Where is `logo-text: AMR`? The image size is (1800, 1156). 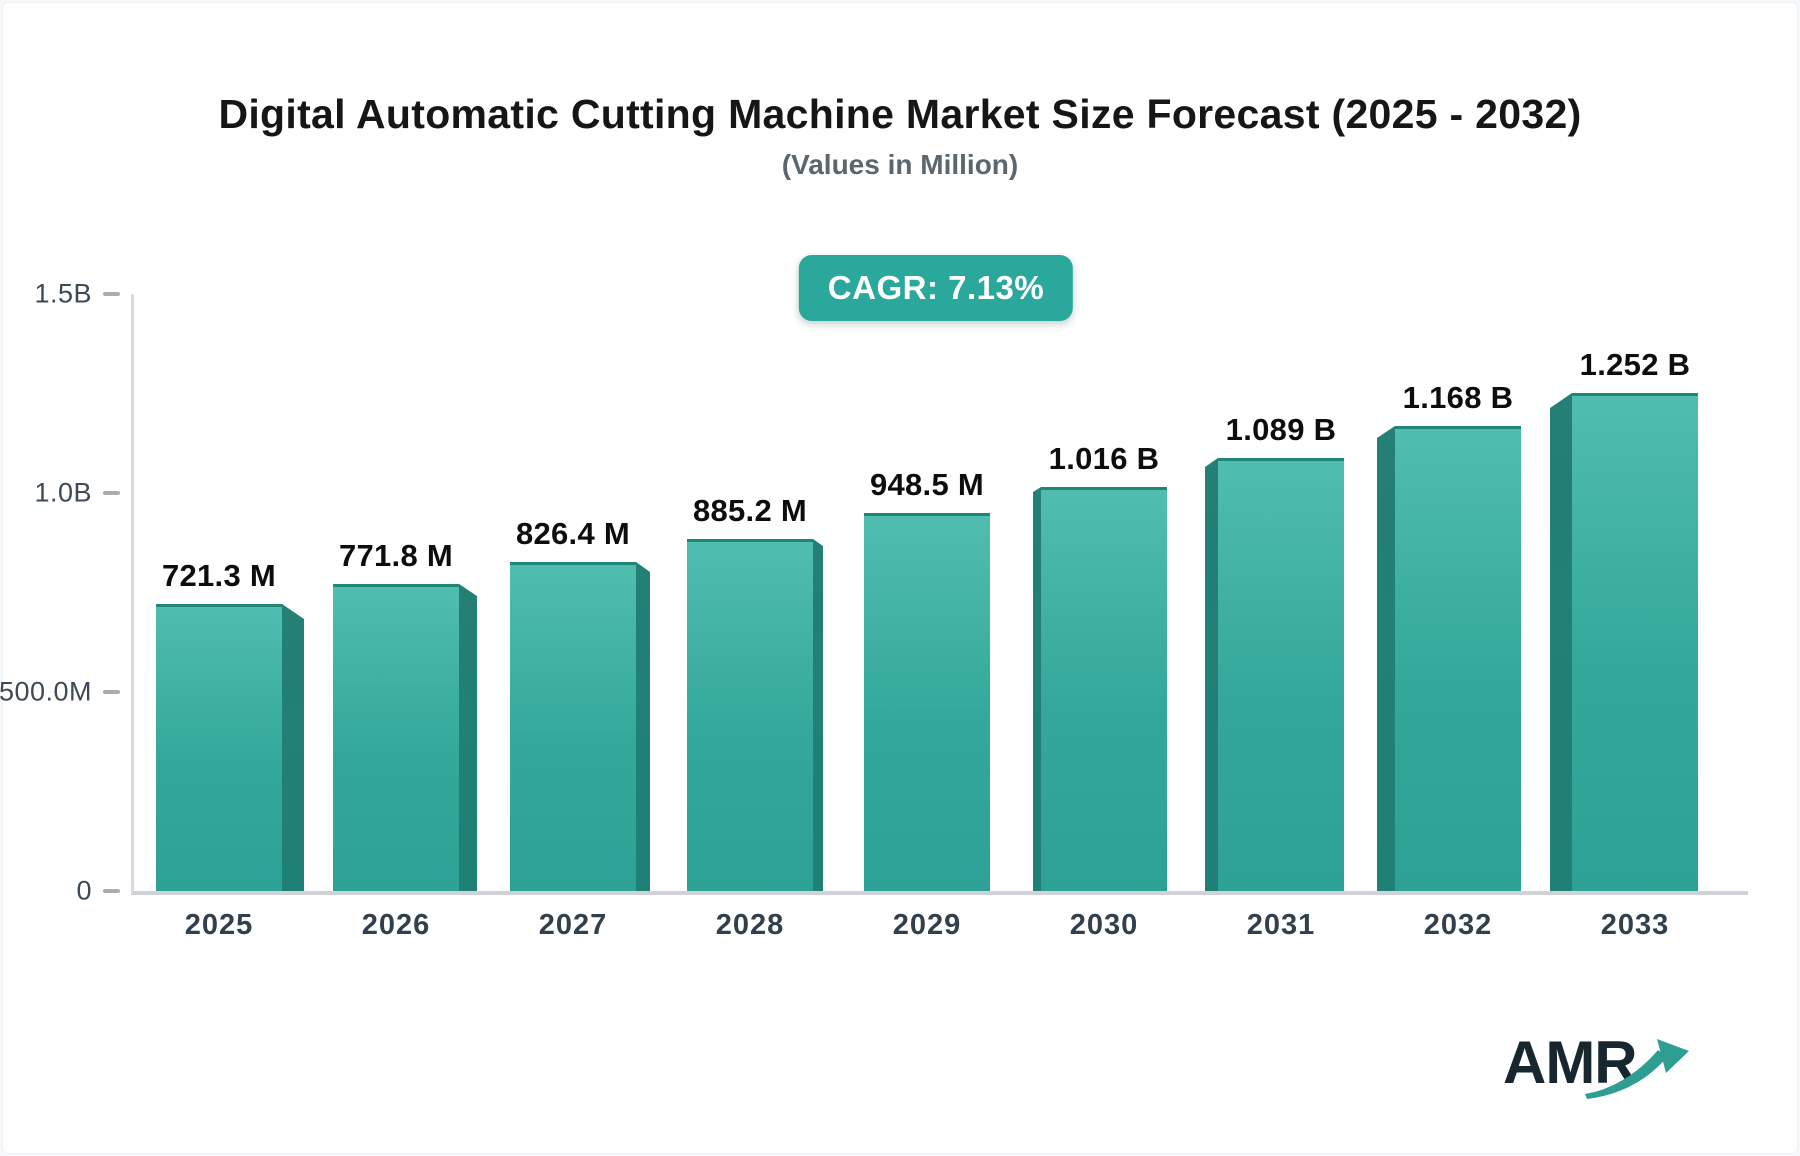
logo-text: AMR is located at coordinates (1570, 1062).